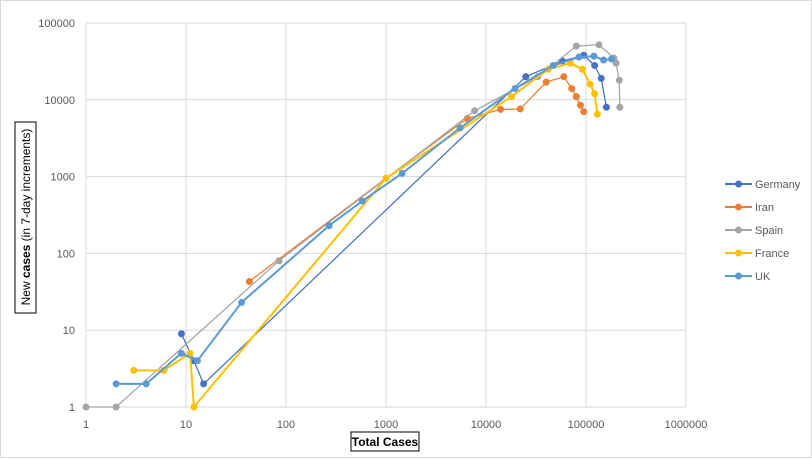 The width and height of the screenshot is (812, 459). What do you see at coordinates (69, 331) in the screenshot?
I see `y-tick-label: 10` at bounding box center [69, 331].